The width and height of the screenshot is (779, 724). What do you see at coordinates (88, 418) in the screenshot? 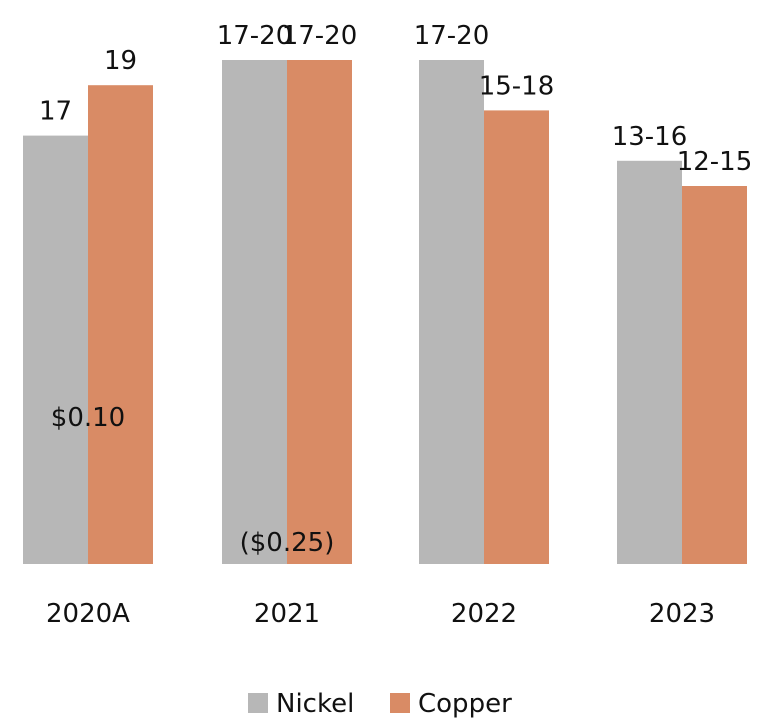
I see `annotation-2020a: $0.10` at bounding box center [88, 418].